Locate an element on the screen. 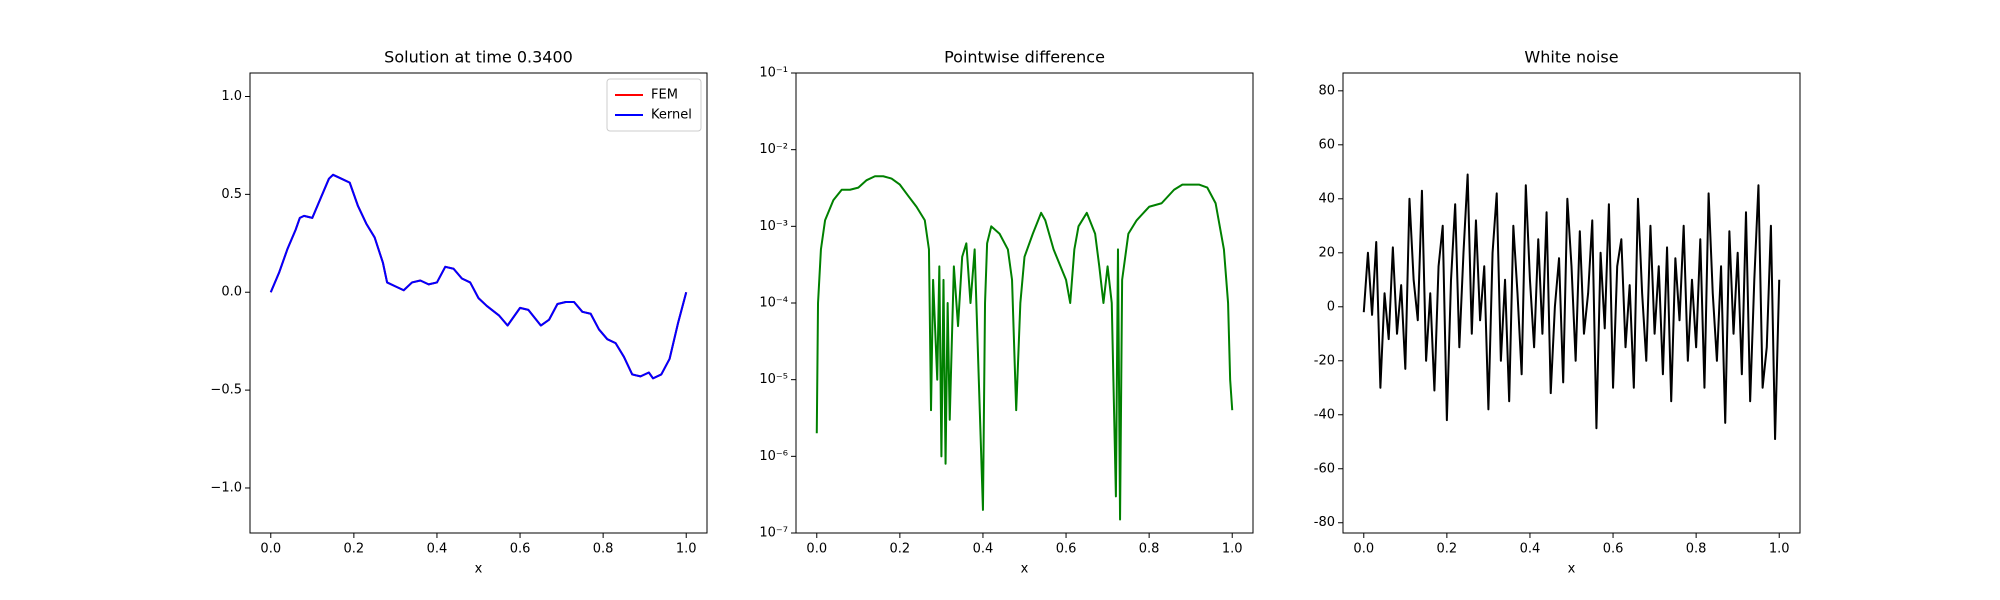 The height and width of the screenshot is (600, 2000). y-tick-label: 80 is located at coordinates (1326, 90).